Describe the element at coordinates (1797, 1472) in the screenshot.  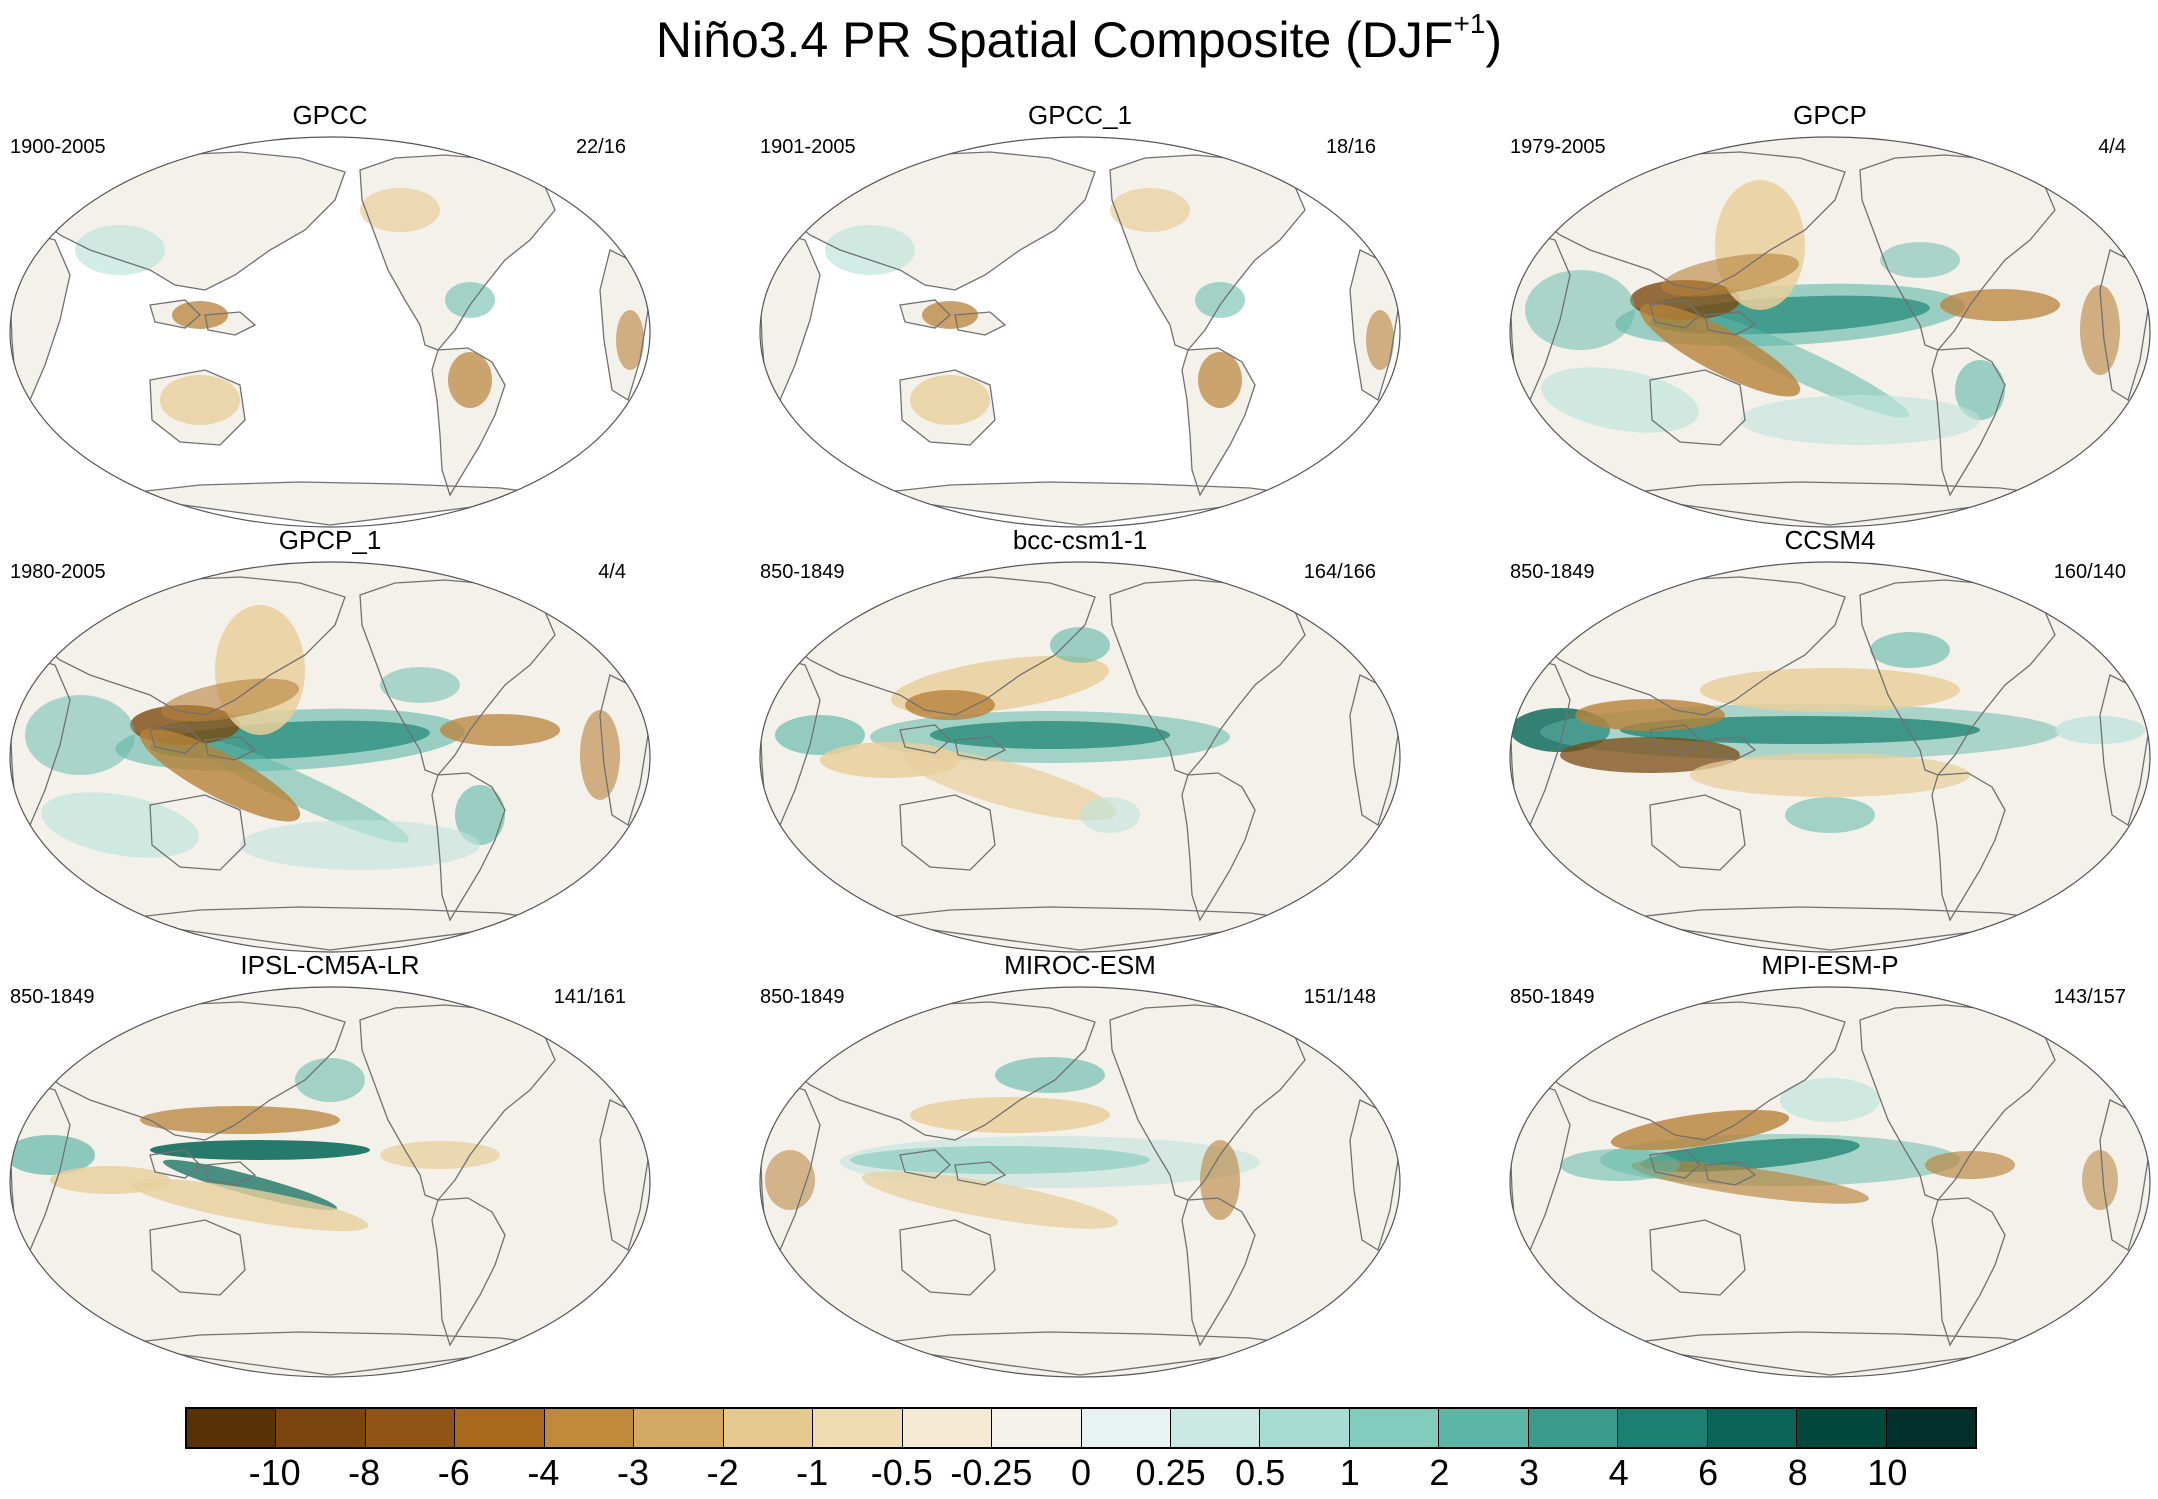
I see `colorbar-tick-label: 8` at that location.